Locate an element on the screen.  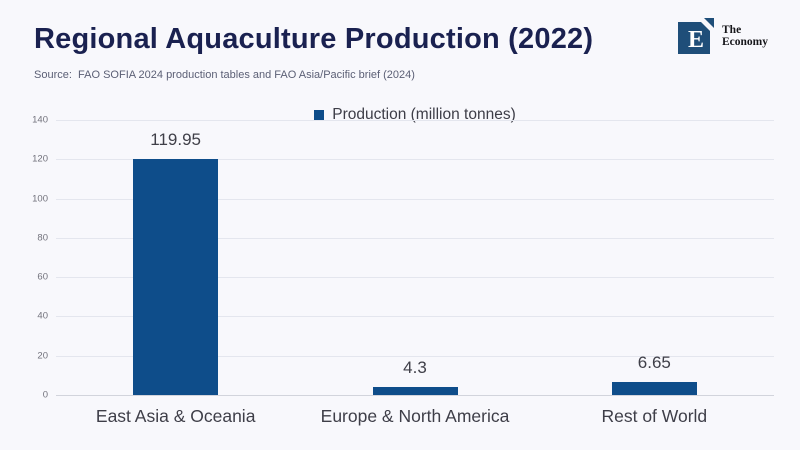
brand-logo: E The Economy is located at coordinates (723, 36).